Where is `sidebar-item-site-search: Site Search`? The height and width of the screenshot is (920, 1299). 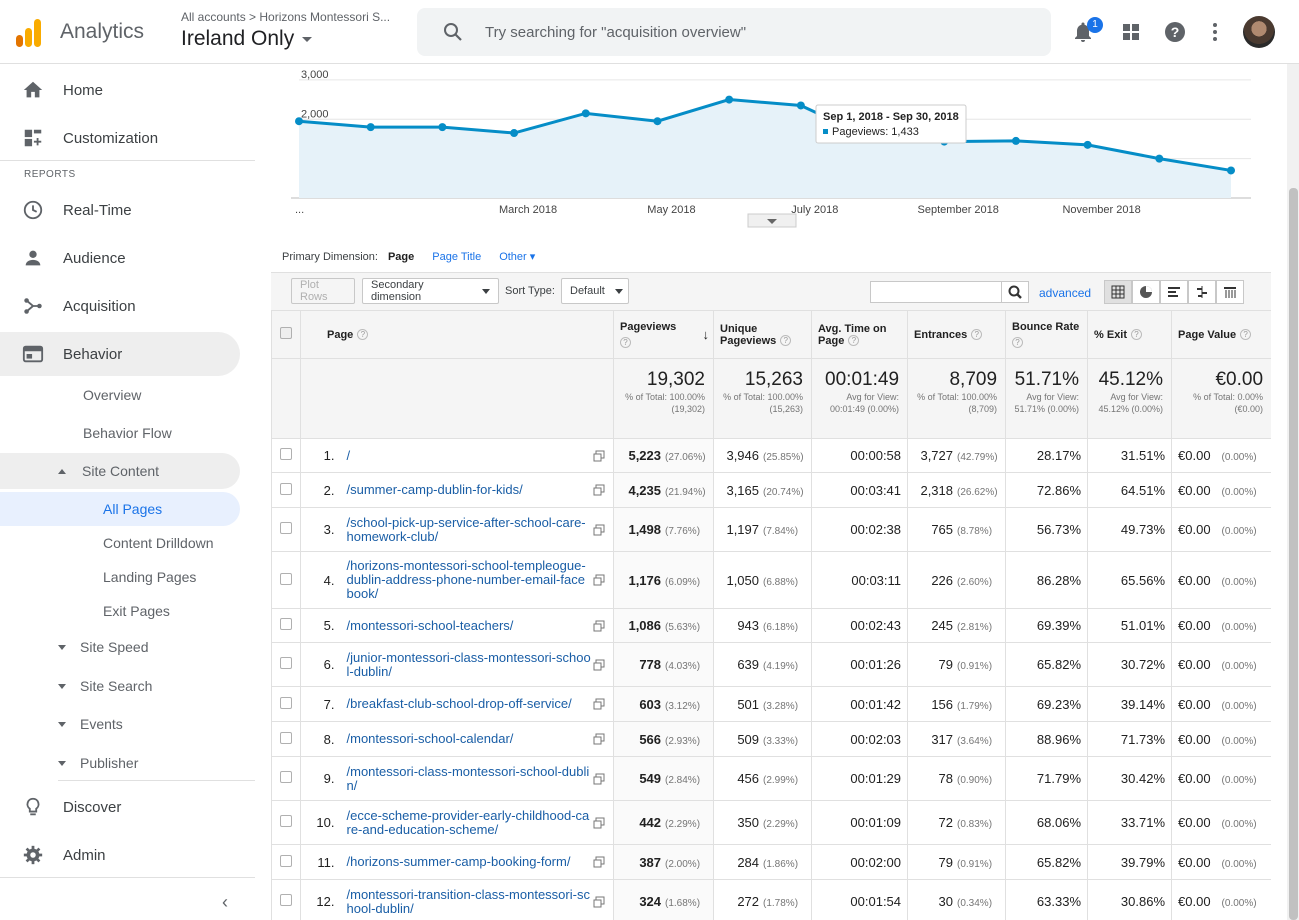
sidebar-item-site-search: Site Search is located at coordinates (105, 686).